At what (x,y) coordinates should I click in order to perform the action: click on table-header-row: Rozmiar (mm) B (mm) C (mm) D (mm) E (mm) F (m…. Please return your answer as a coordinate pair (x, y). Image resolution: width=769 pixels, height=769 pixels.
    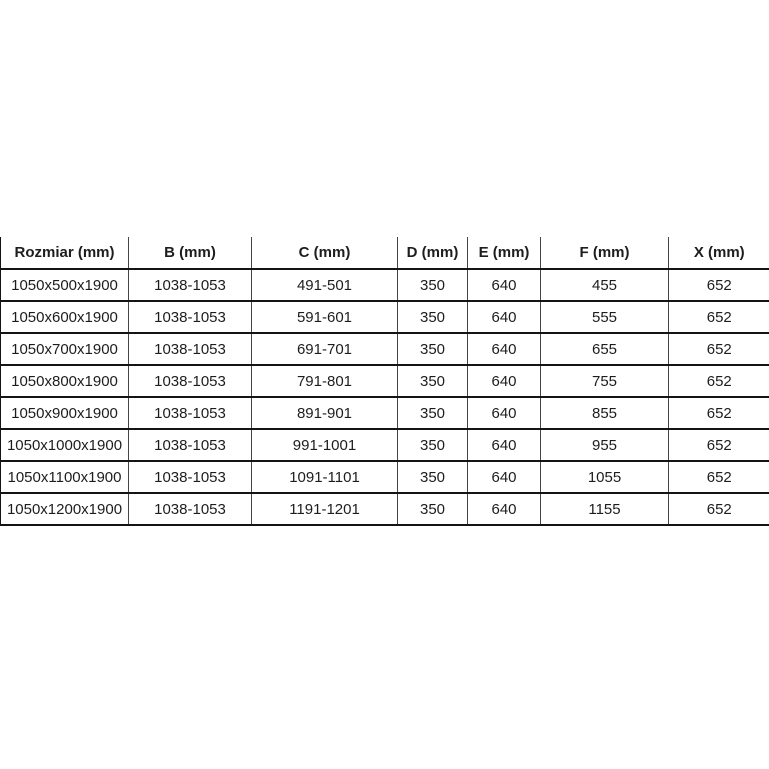
    Looking at the image, I should click on (384, 253).